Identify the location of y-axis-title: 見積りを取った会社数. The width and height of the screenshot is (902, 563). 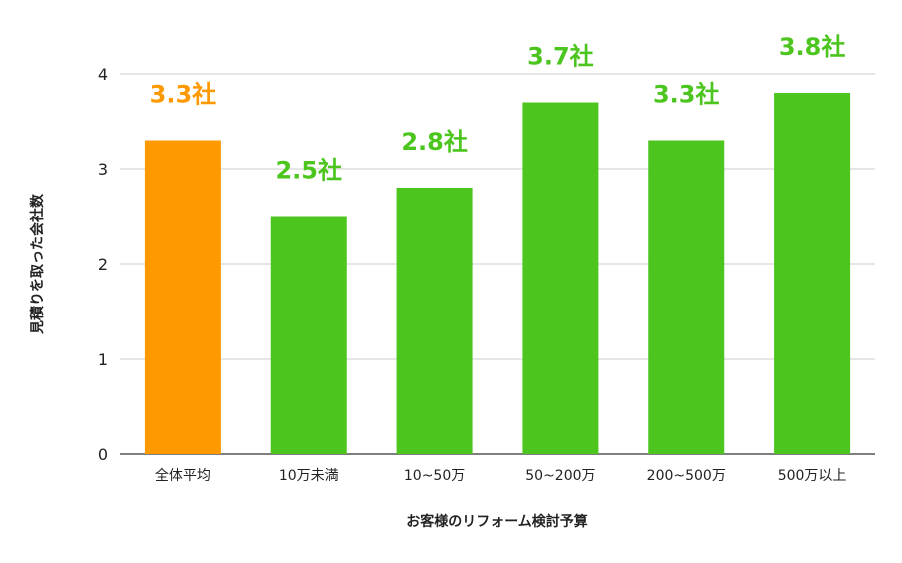
(37, 264).